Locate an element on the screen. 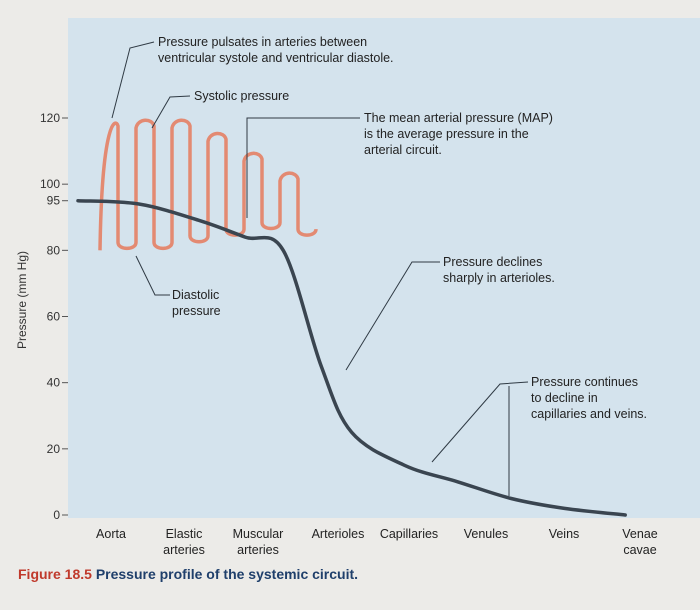 The width and height of the screenshot is (700, 610). leader-arterioles is located at coordinates (392, 316).